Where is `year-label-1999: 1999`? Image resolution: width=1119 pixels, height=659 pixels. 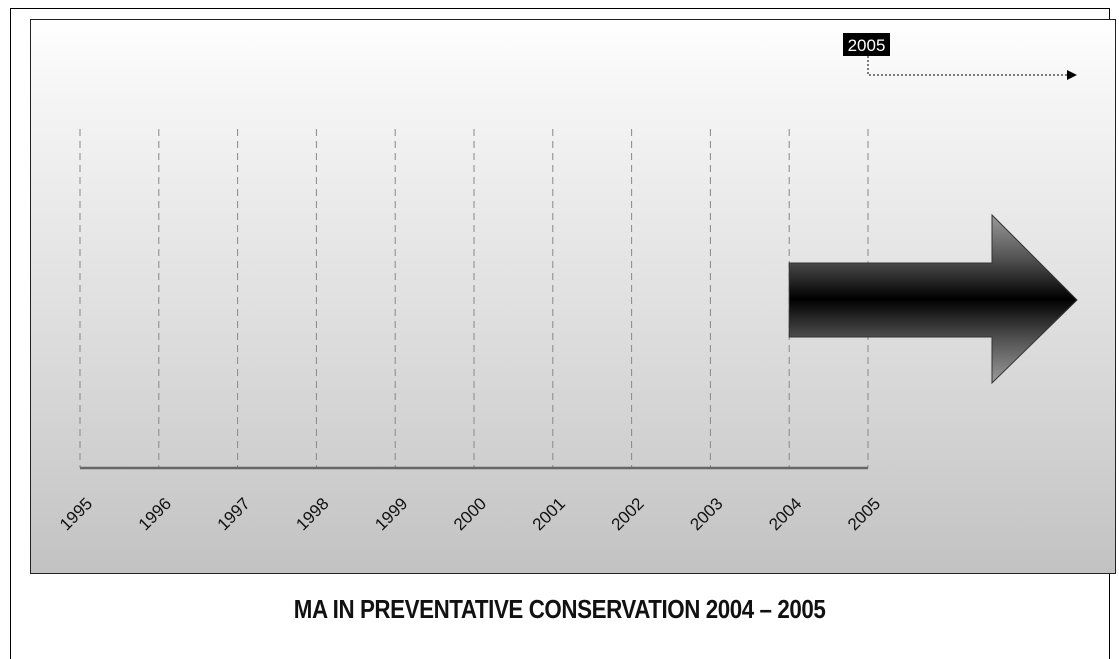 year-label-1999: 1999 is located at coordinates (391, 514).